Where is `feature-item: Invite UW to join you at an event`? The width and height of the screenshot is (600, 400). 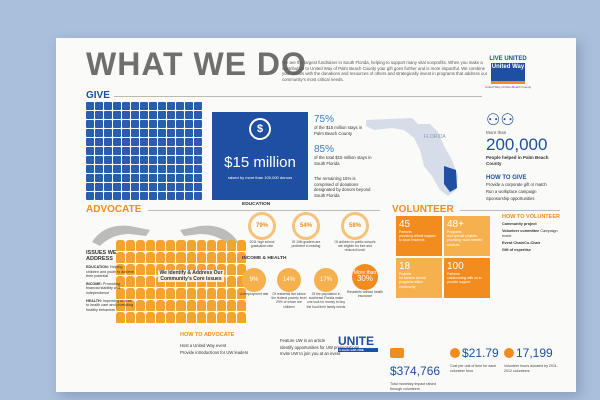 feature-item: Invite UW to join you at an event is located at coordinates (310, 353).